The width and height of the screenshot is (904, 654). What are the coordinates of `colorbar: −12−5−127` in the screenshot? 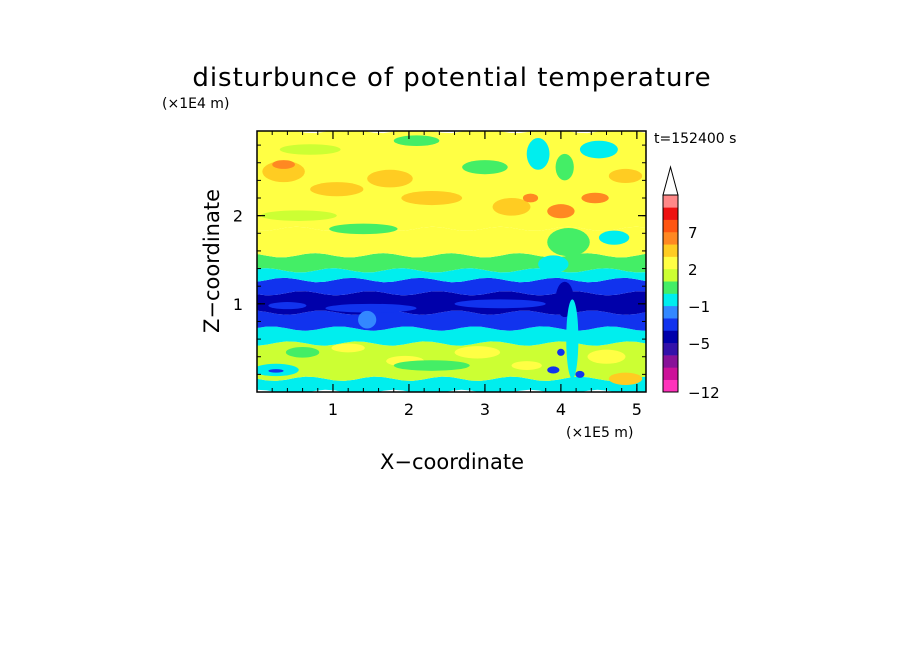 It's located at (691, 283).